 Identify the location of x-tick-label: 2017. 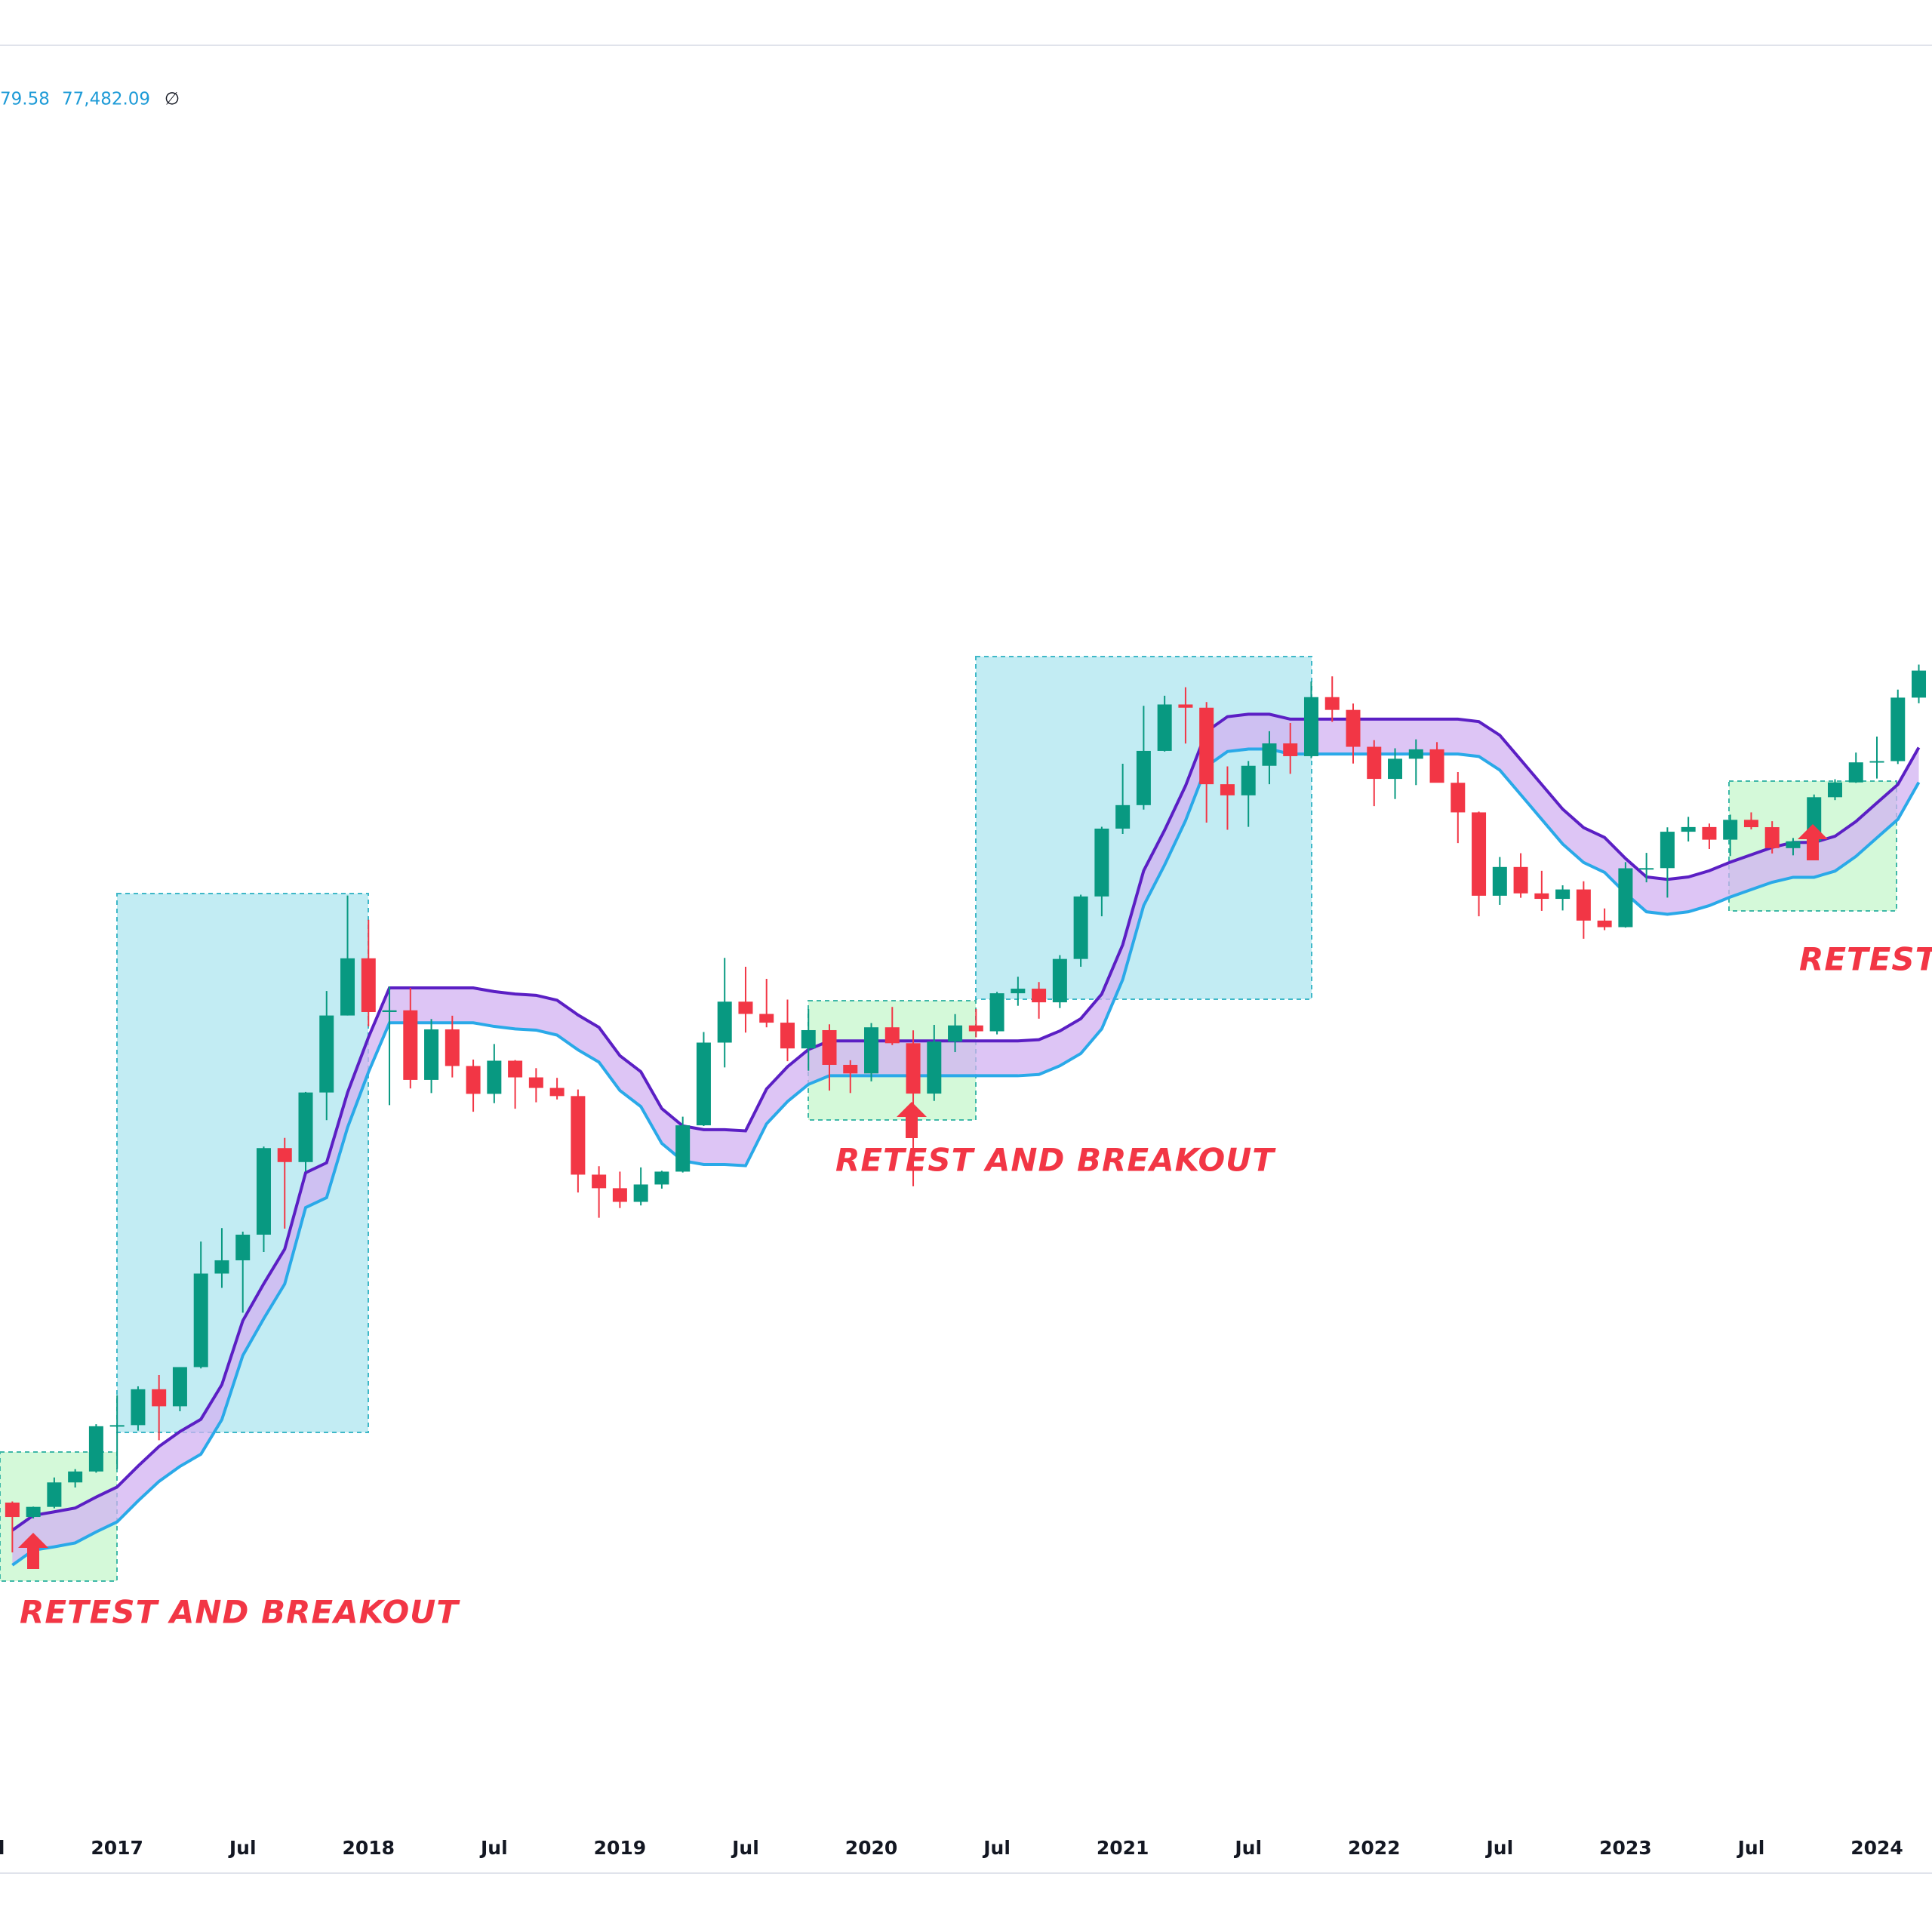
(117, 1848).